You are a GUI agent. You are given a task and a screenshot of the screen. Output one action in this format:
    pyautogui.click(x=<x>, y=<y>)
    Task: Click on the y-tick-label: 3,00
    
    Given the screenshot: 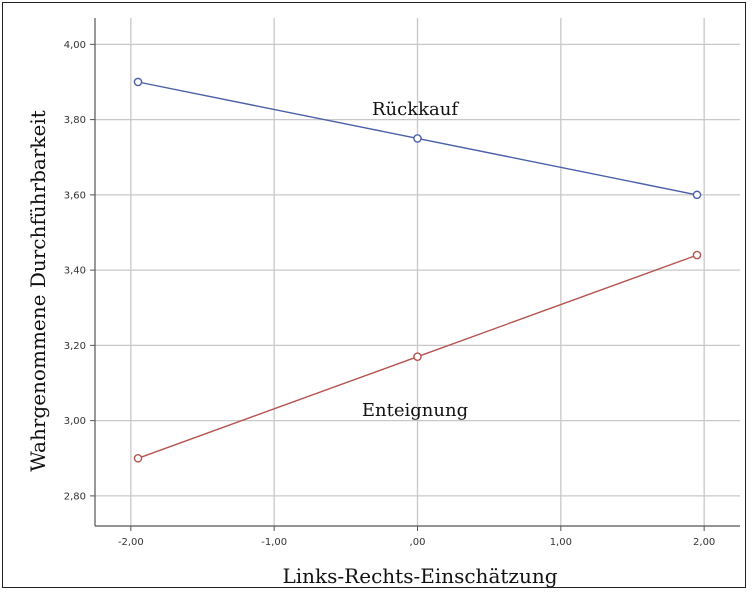 What is the action you would take?
    pyautogui.click(x=75, y=421)
    